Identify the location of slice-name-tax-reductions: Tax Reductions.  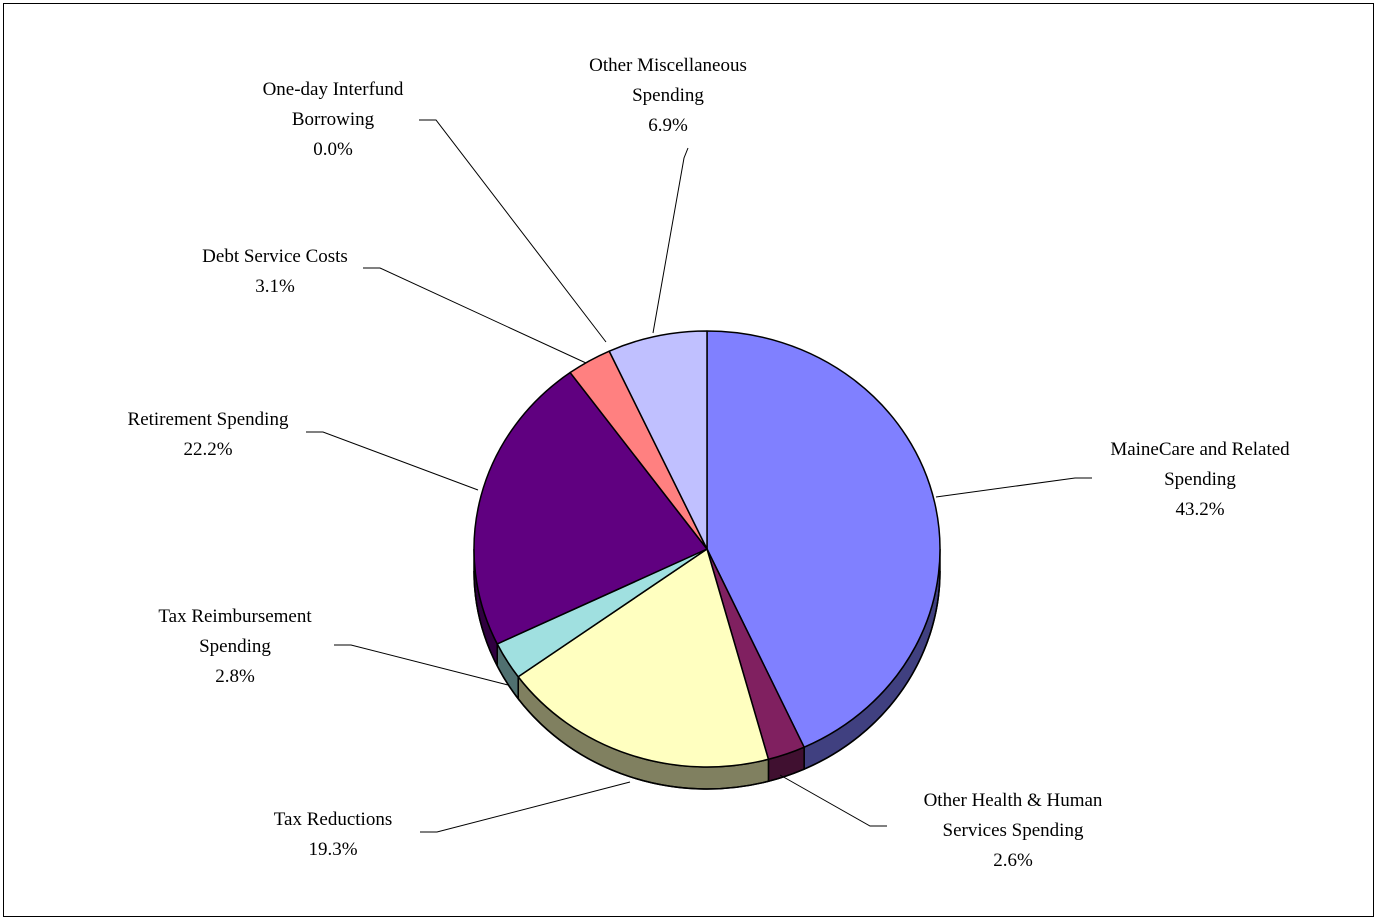
(333, 819).